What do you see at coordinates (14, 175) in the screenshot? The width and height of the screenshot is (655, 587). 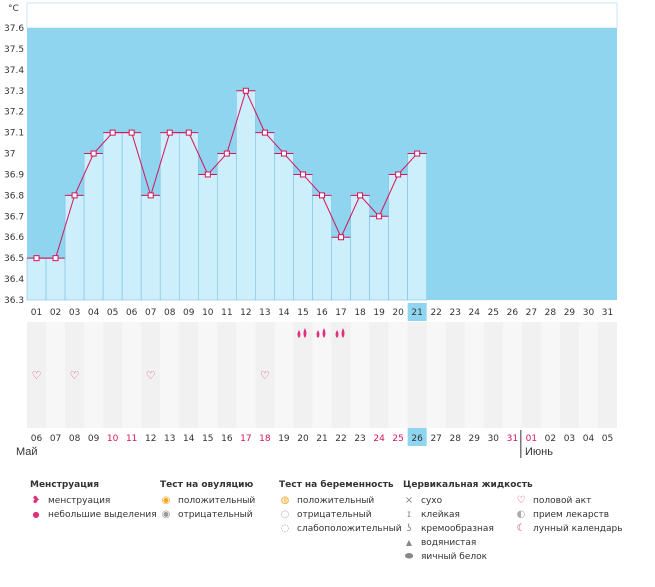 I see `y-tick-label: 36.9` at bounding box center [14, 175].